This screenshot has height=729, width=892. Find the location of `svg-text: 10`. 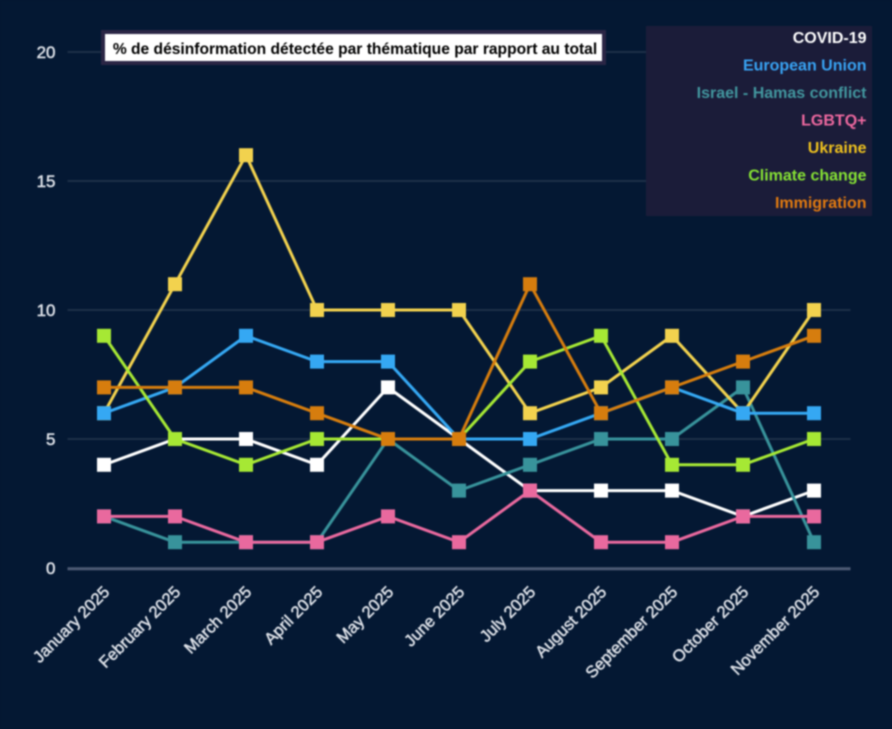

svg-text: 10 is located at coordinates (46, 310).